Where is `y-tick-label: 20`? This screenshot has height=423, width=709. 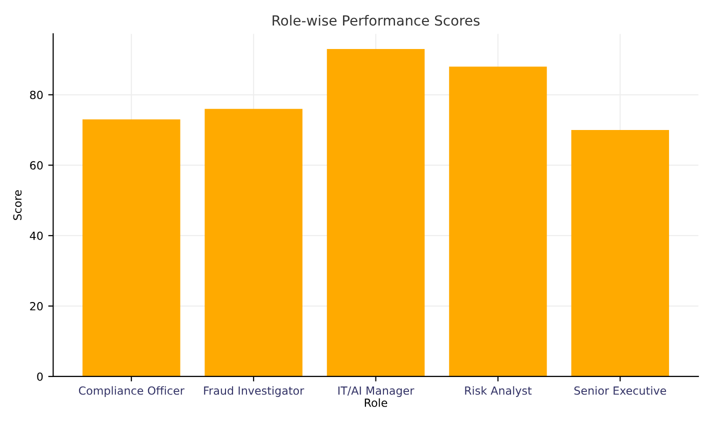 y-tick-label: 20 is located at coordinates (36, 306).